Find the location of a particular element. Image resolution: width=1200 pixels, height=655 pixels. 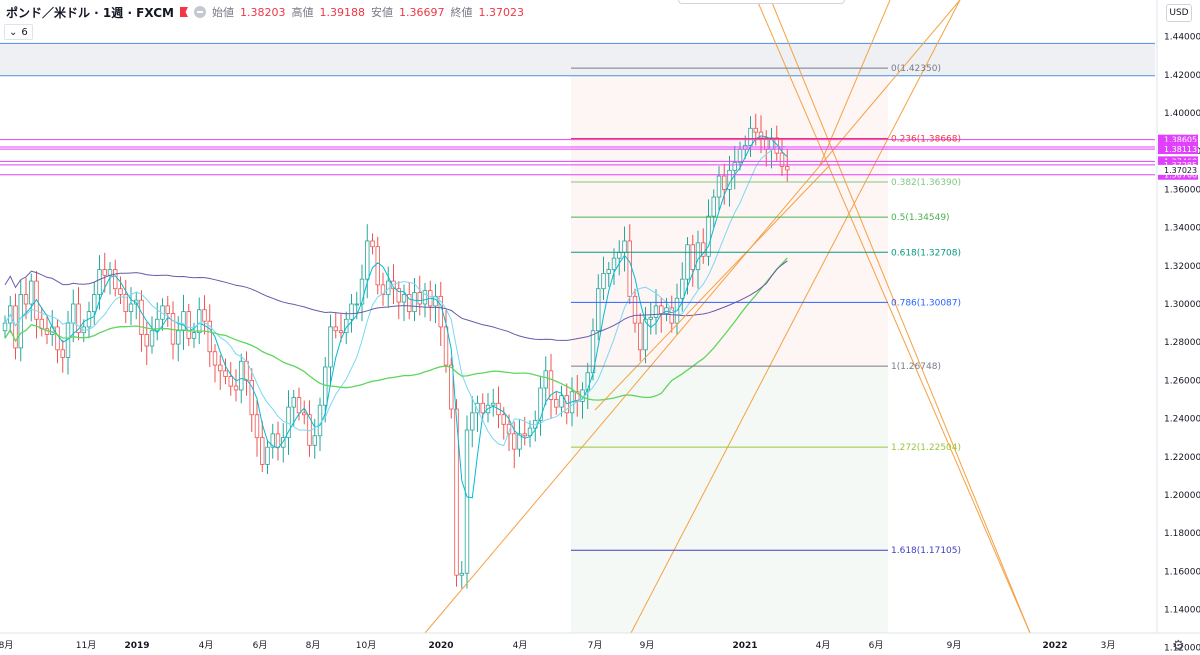

price-tick-label: 1.26000 is located at coordinates (1182, 381).